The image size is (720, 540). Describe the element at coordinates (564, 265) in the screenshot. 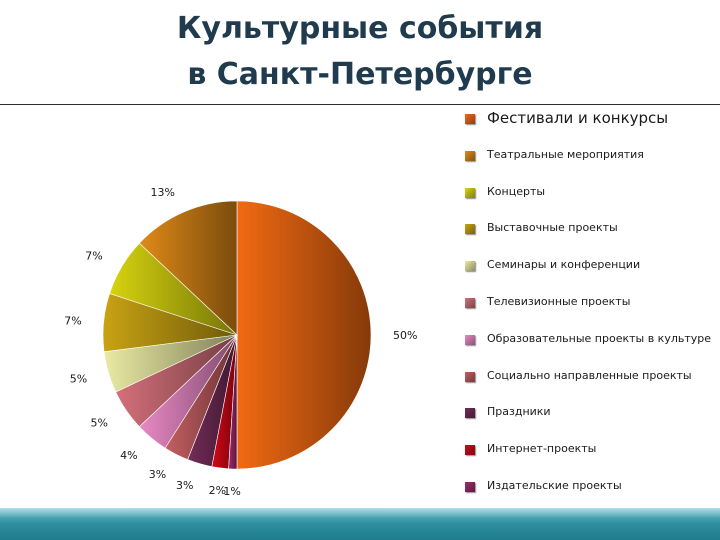

I see `legend-label: Семинары и конференции` at that location.